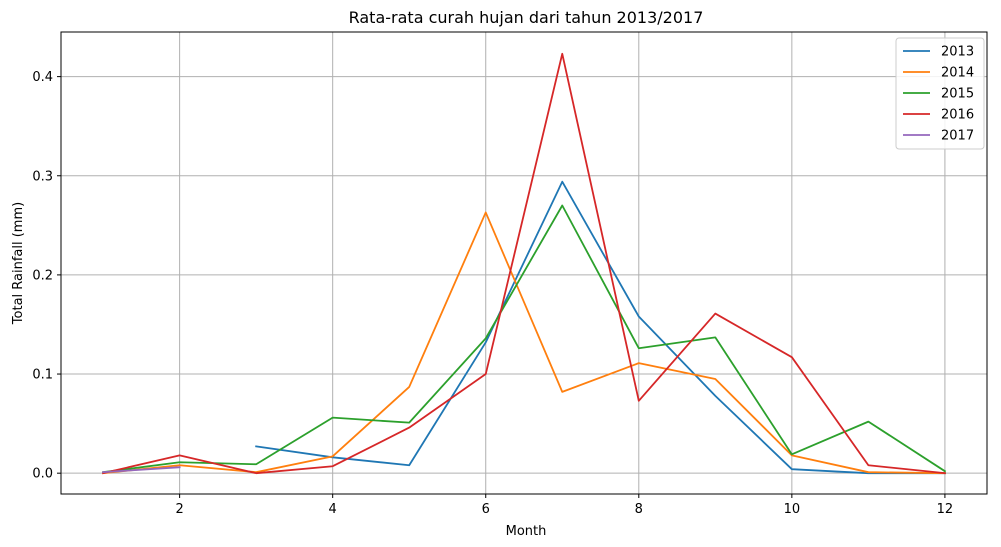 The width and height of the screenshot is (1001, 547). Describe the element at coordinates (42, 375) in the screenshot. I see `y-tick-label: 0.1` at that location.